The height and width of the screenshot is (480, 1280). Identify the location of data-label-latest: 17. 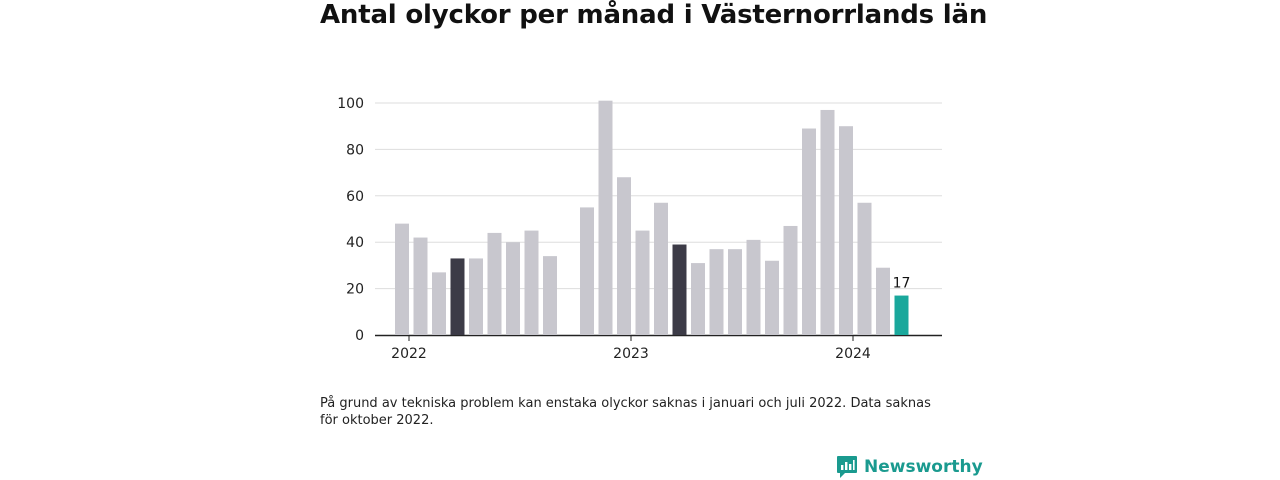
(902, 284).